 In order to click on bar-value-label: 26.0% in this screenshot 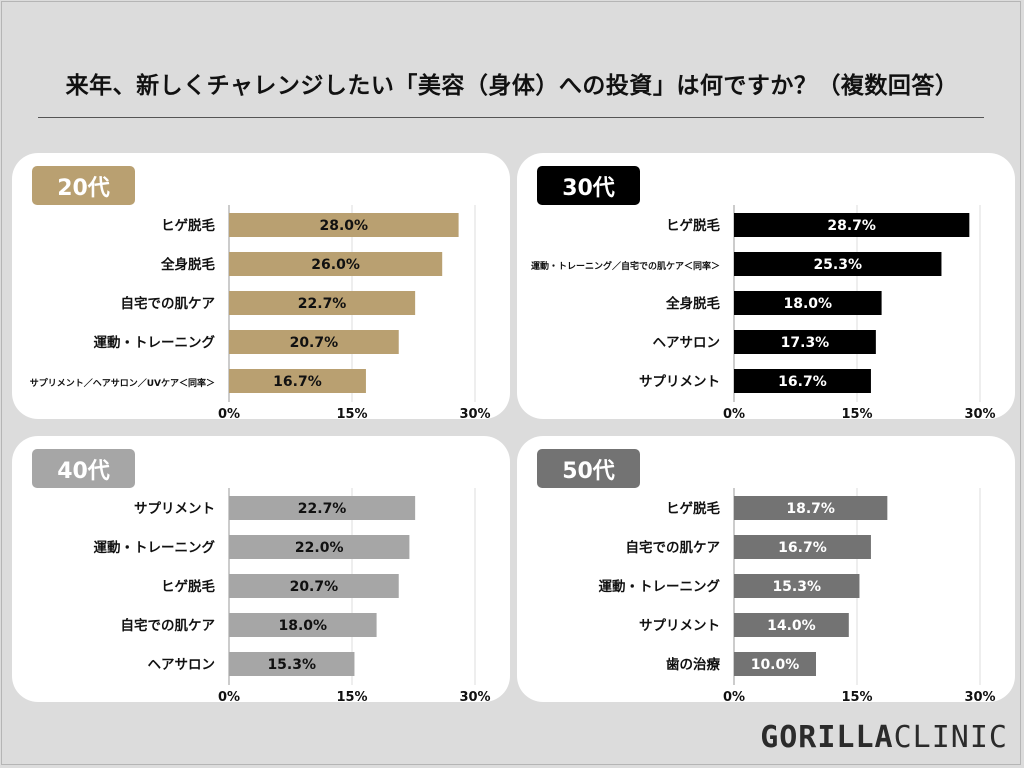, I will do `click(335, 265)`.